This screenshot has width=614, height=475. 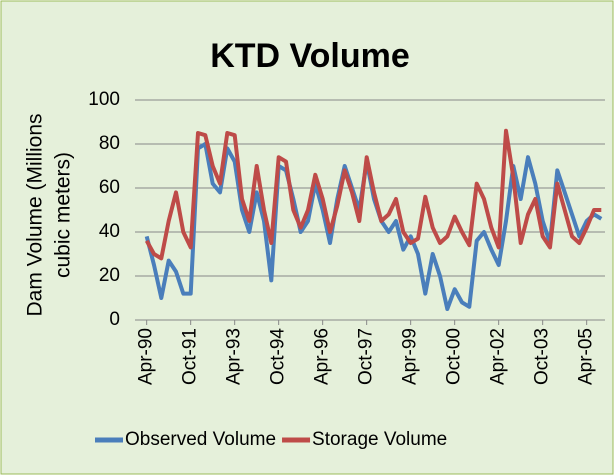 What do you see at coordinates (234, 356) in the screenshot?
I see `x-tick-label: Apr-93` at bounding box center [234, 356].